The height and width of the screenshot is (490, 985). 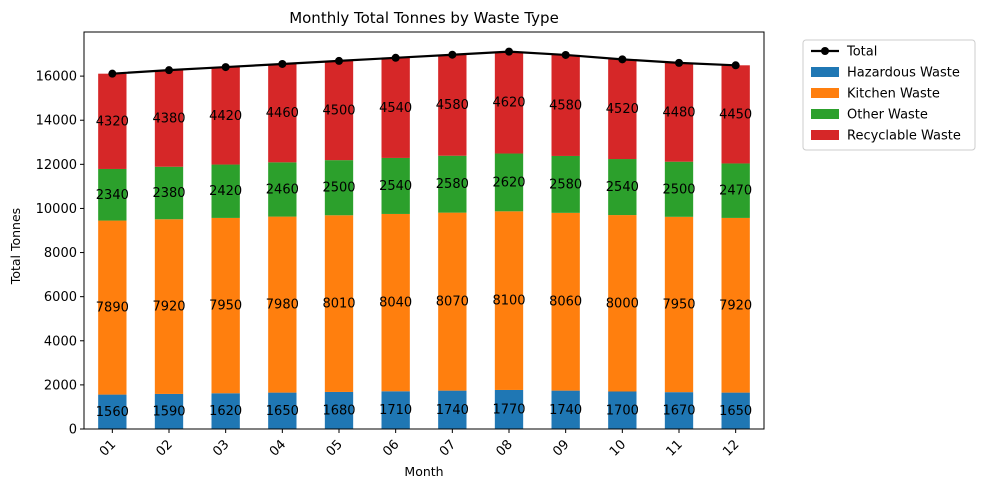 I want to click on legend-frame, so click(x=889, y=95).